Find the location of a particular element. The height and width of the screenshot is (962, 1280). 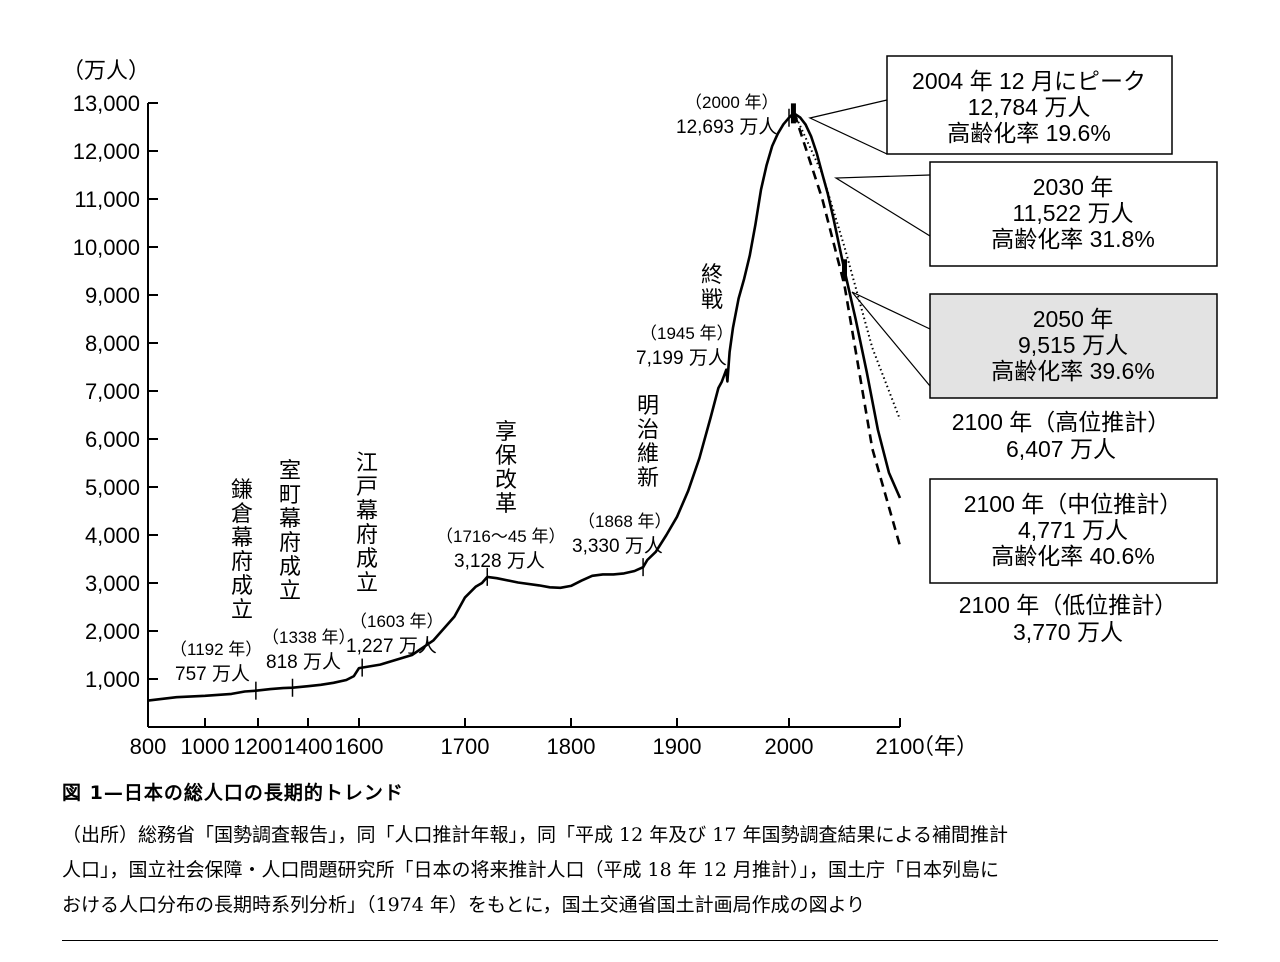

callout-peak-line1: 2004 年 12 月にピーク is located at coordinates (1029, 81).